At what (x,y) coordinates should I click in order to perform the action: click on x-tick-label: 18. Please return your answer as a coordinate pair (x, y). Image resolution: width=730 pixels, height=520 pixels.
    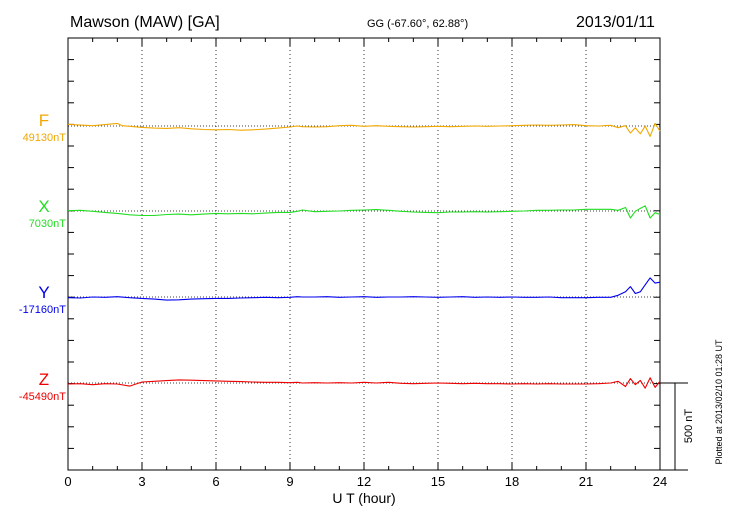
    Looking at the image, I should click on (512, 481).